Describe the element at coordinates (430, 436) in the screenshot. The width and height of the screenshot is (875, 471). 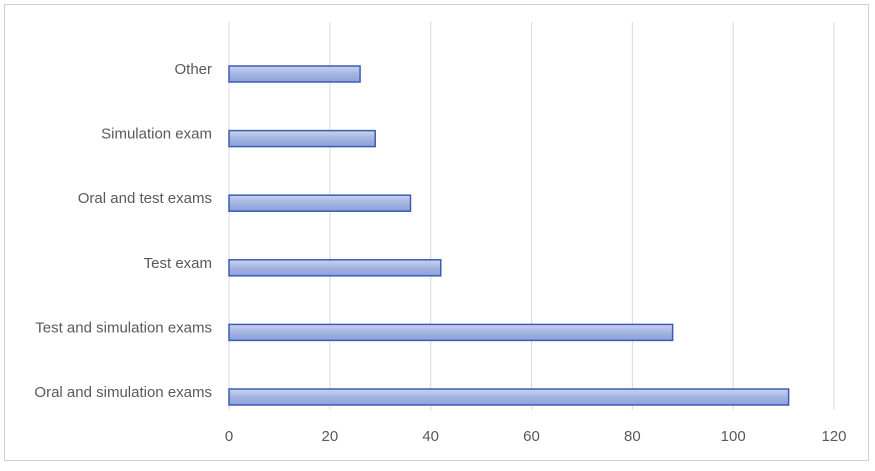
I see `x-tick-label: 40` at that location.